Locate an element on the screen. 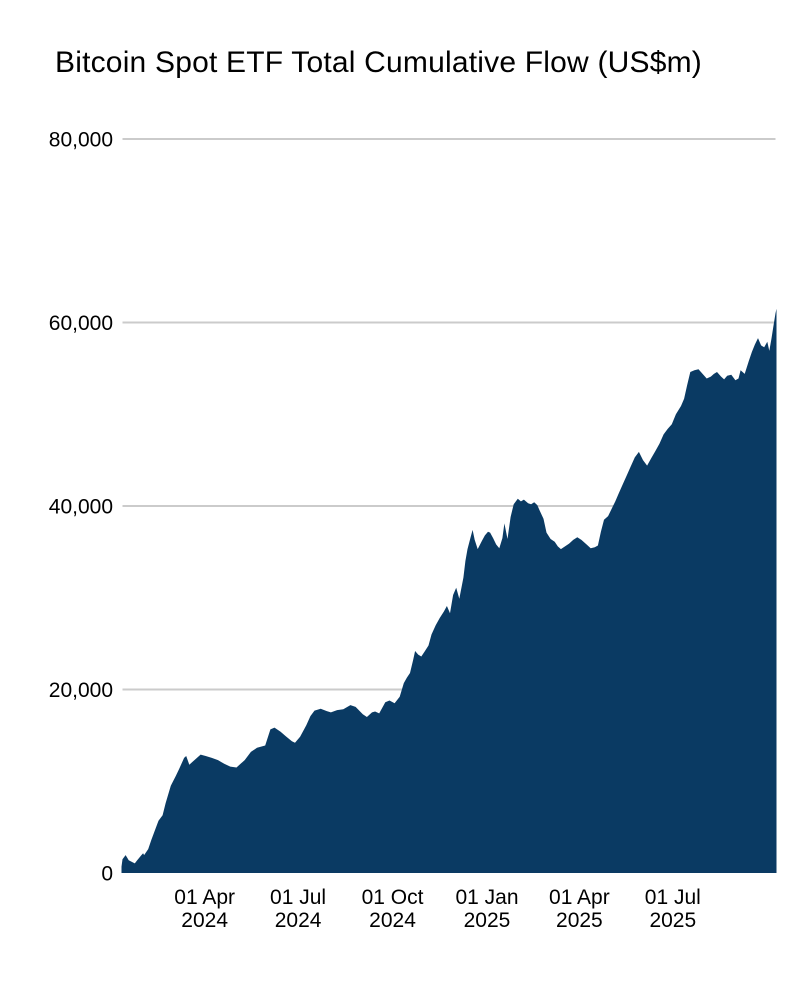  y-axis-label: 80,000 is located at coordinates (81, 139).